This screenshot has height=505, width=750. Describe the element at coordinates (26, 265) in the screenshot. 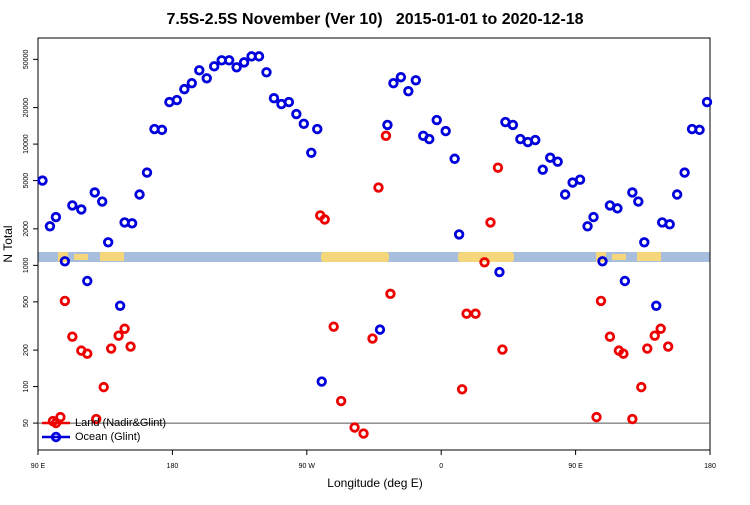

I see `y-tick-label: 1000` at that location.